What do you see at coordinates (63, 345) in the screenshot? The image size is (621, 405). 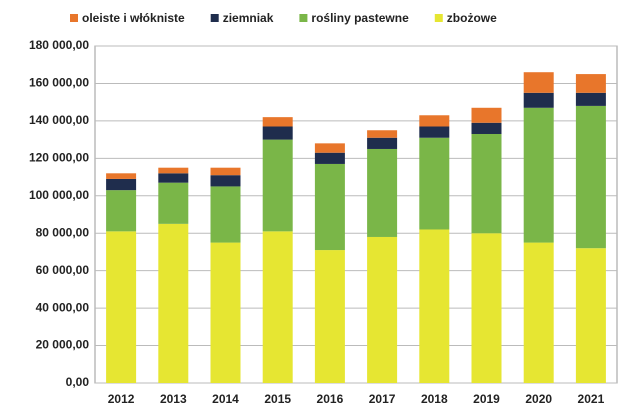 I see `y-tick-label: 20 000,00` at bounding box center [63, 345].